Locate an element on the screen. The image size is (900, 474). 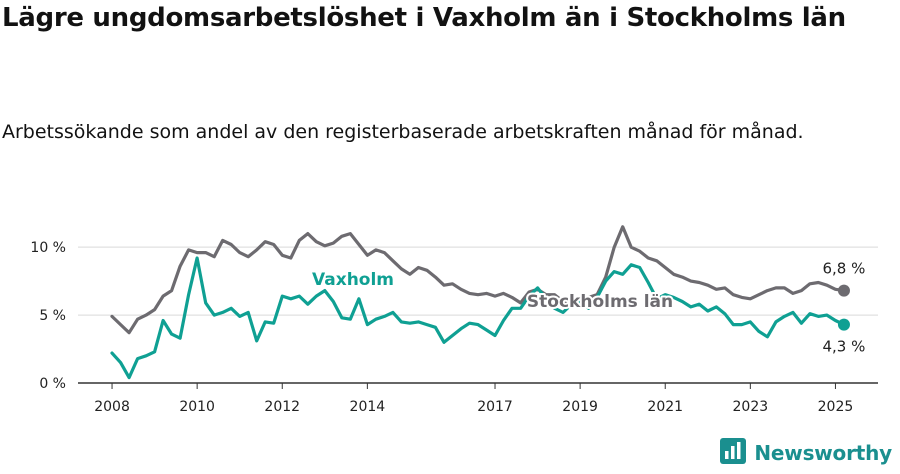
x-tick-label: 2021 is located at coordinates (665, 407).